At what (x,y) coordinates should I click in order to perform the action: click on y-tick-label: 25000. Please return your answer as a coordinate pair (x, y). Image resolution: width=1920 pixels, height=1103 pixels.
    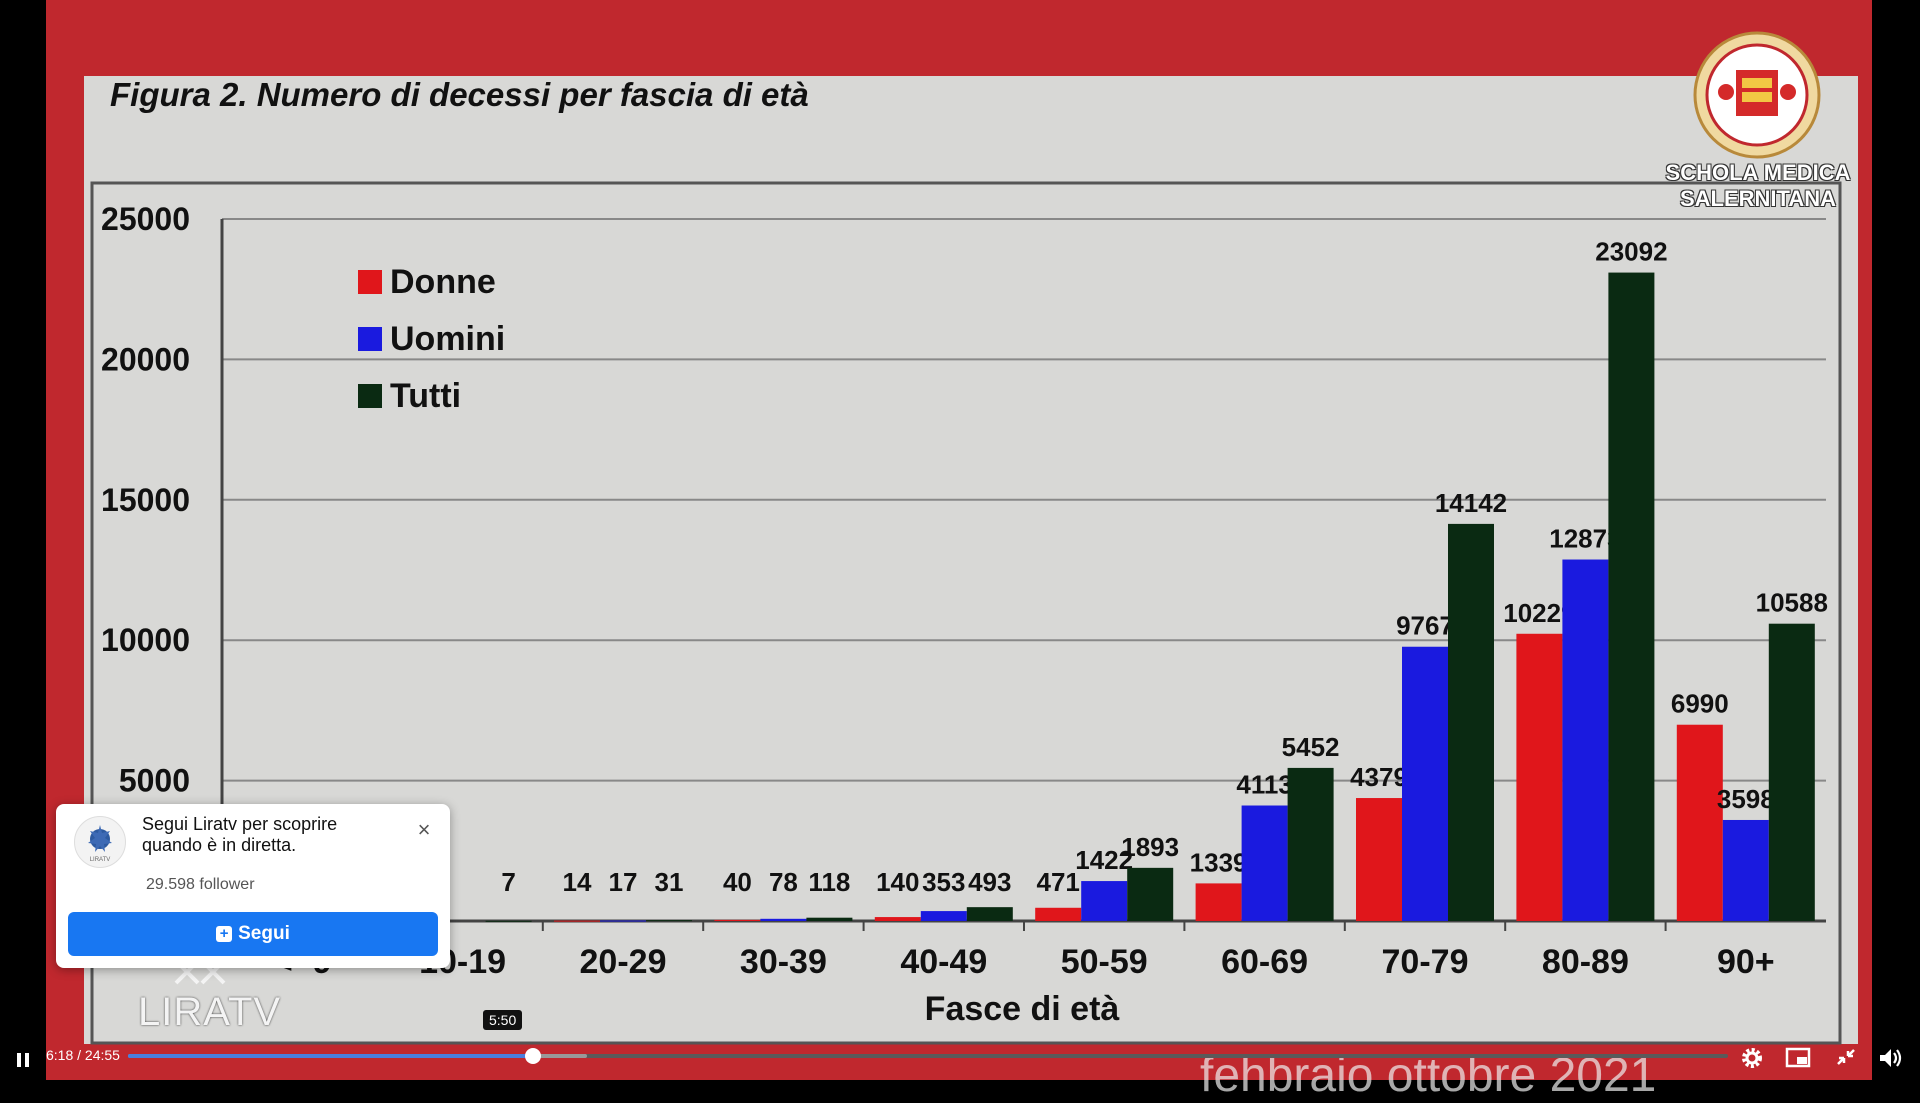
    Looking at the image, I should click on (145, 219).